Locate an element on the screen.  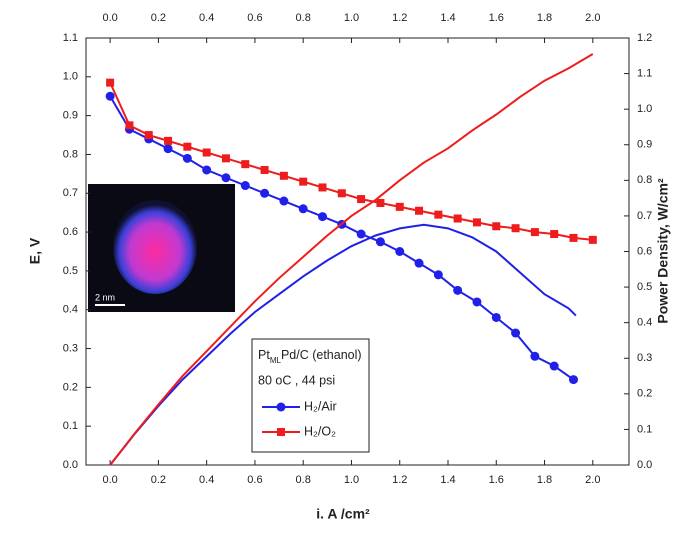
y-tick-label: 1.1 is located at coordinates (70, 38).